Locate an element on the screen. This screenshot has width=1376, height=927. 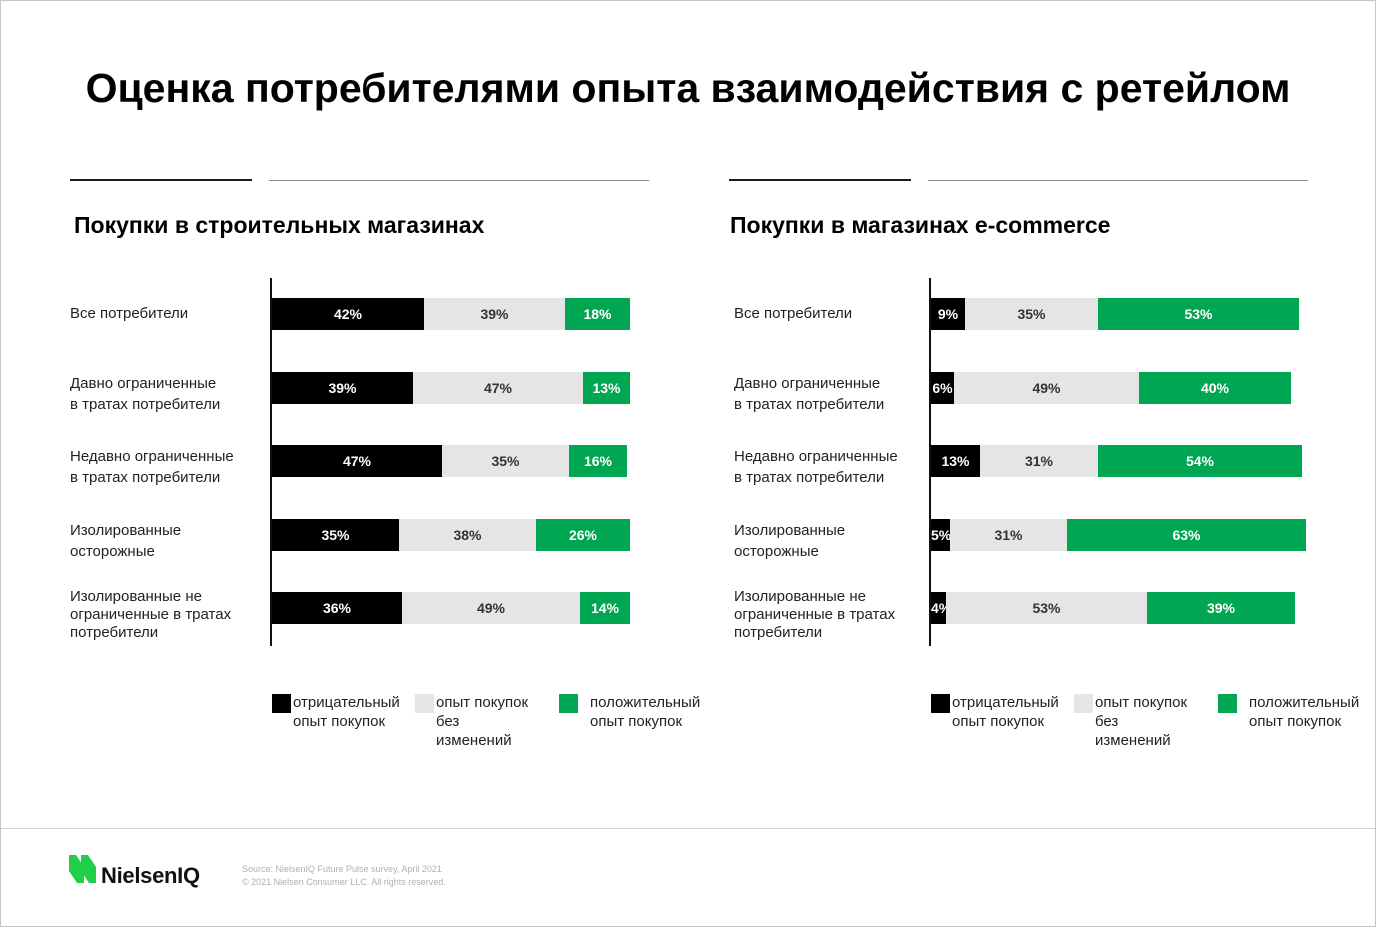
bar-value-label: 14% is located at coordinates (605, 608).